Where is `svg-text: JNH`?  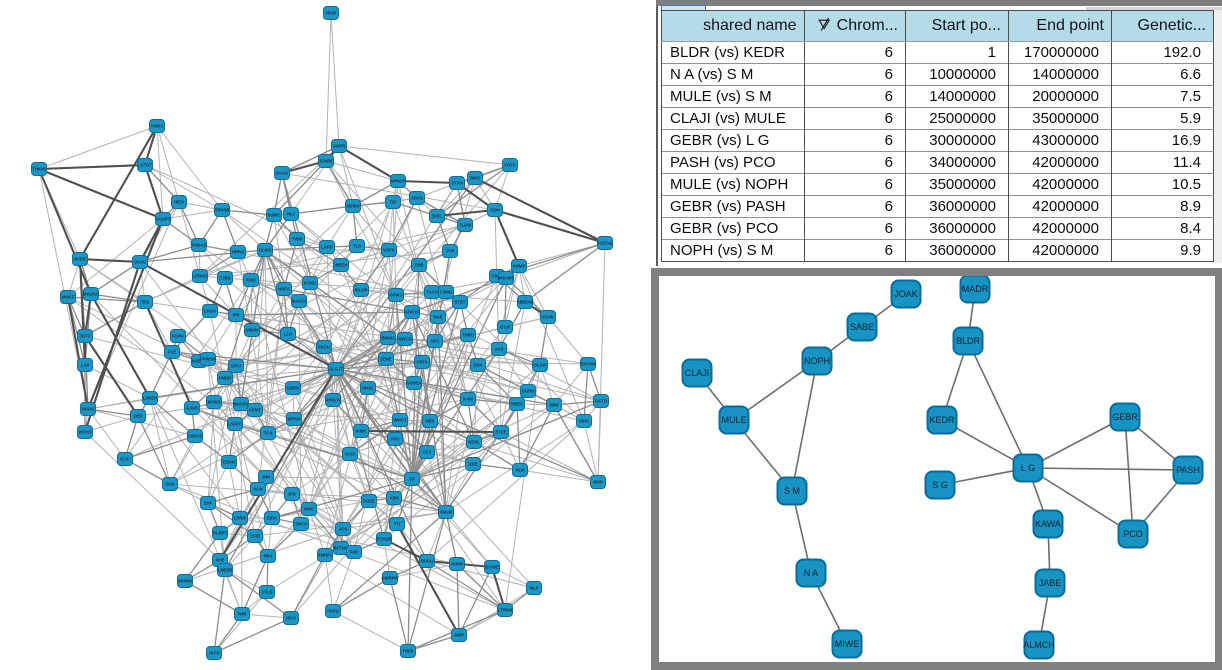
svg-text: JNH is located at coordinates (266, 477).